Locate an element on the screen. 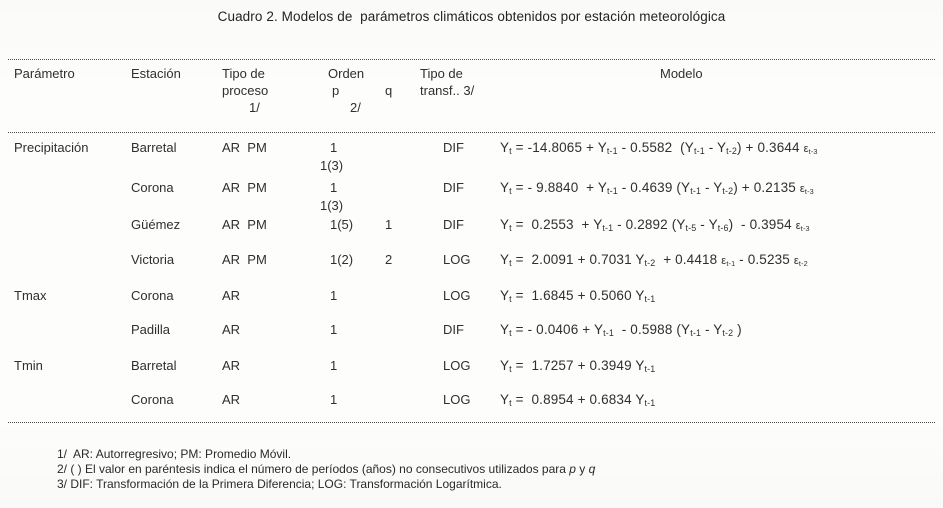  footnote-2-italic-p: p is located at coordinates (572, 469).